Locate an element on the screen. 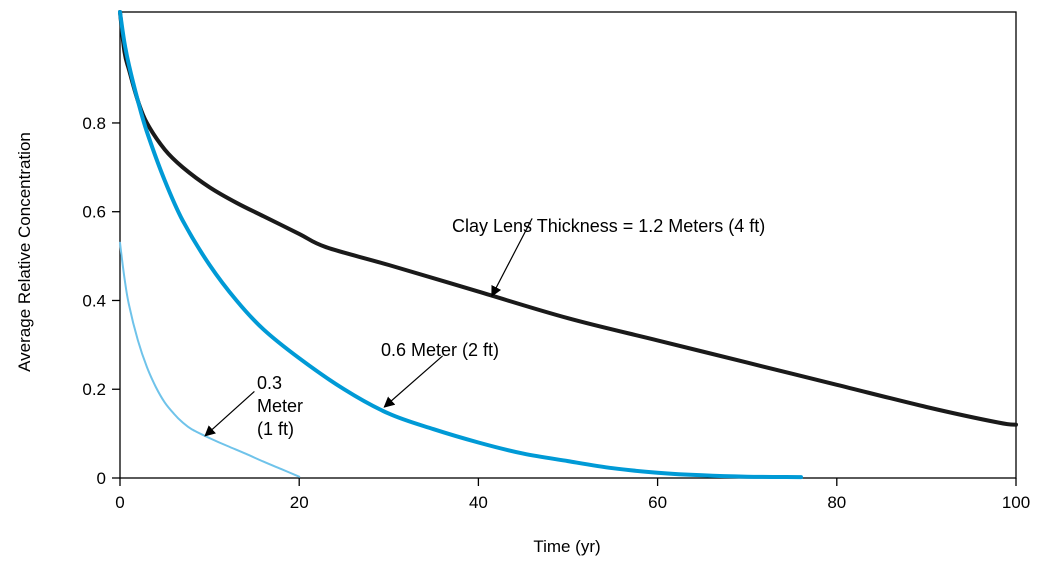 The width and height of the screenshot is (1042, 564). y-tick-label: 0.8 is located at coordinates (94, 123).